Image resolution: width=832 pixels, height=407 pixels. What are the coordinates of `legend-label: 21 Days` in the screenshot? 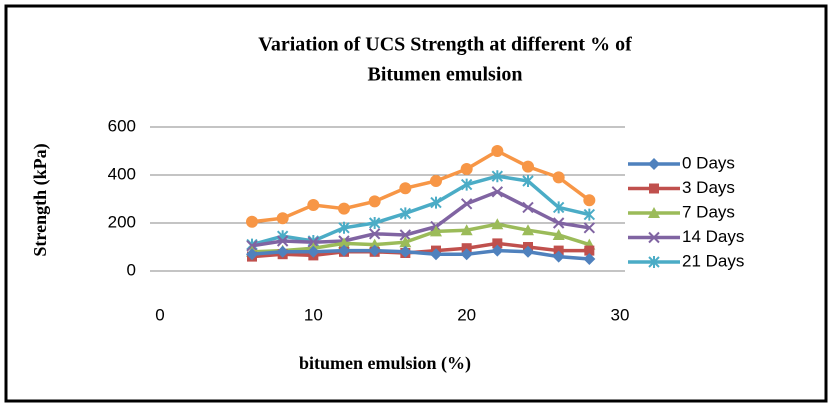 It's located at (713, 260).